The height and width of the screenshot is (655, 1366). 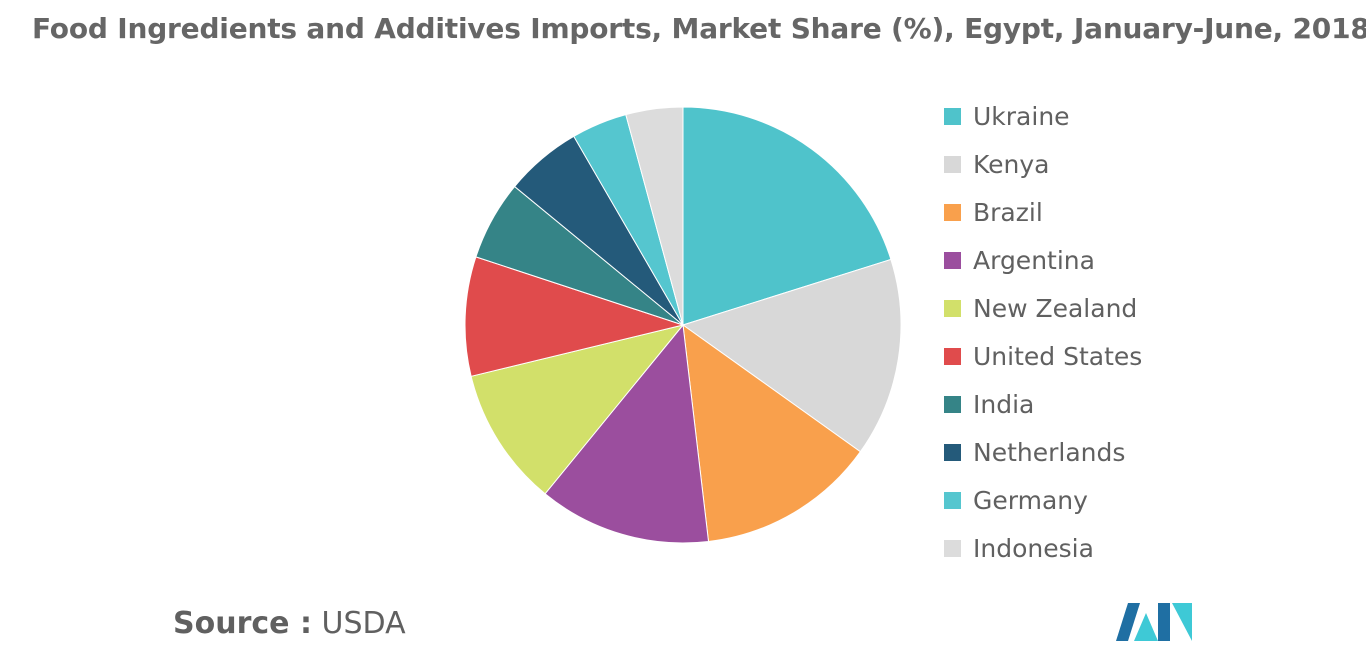 What do you see at coordinates (627, 433) in the screenshot?
I see `pie-slice-argentina` at bounding box center [627, 433].